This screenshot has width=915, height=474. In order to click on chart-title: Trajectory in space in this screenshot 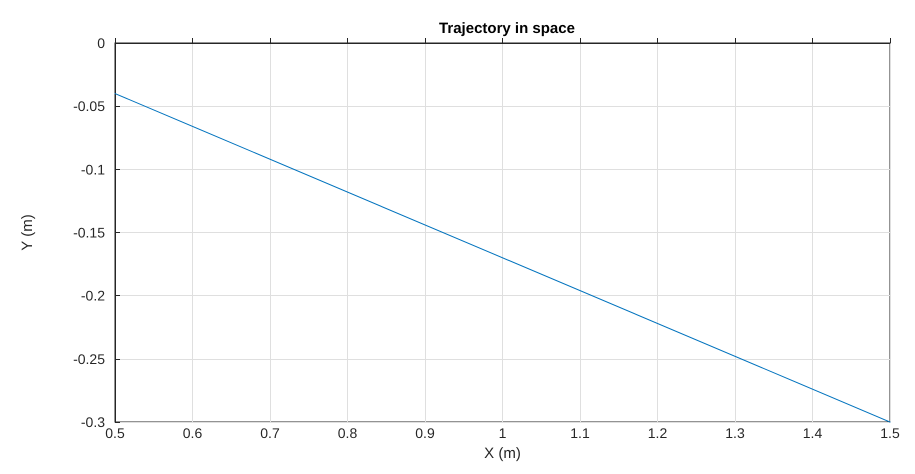, I will do `click(507, 28)`.